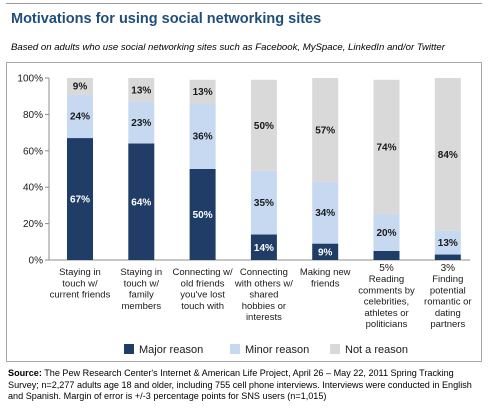  I want to click on x-tick-label-line: Finding, so click(447, 279).